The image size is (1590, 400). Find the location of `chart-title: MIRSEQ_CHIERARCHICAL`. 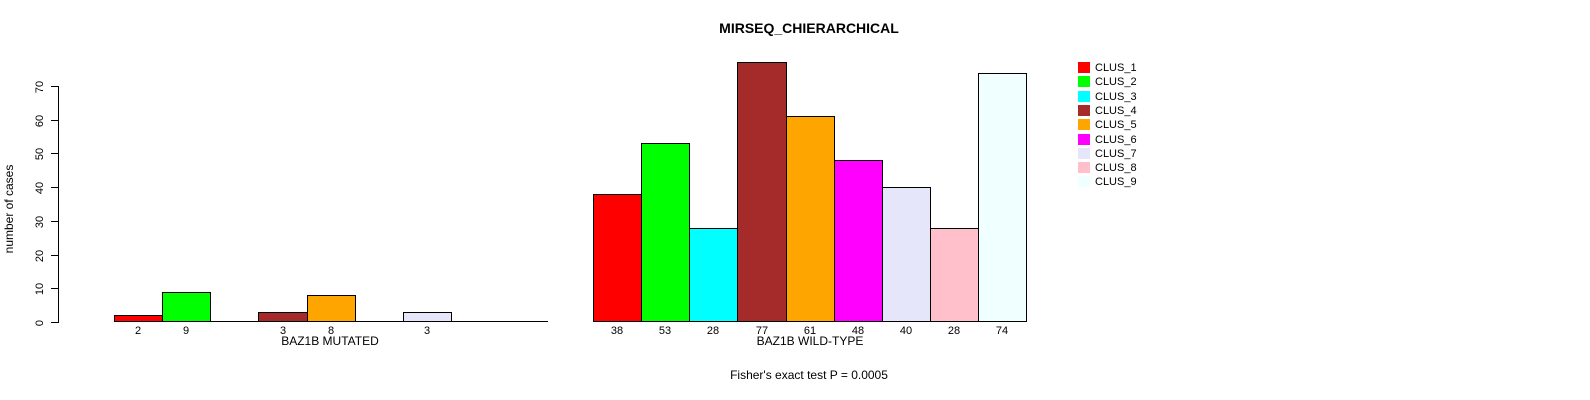

chart-title: MIRSEQ_CHIERARCHICAL is located at coordinates (809, 28).